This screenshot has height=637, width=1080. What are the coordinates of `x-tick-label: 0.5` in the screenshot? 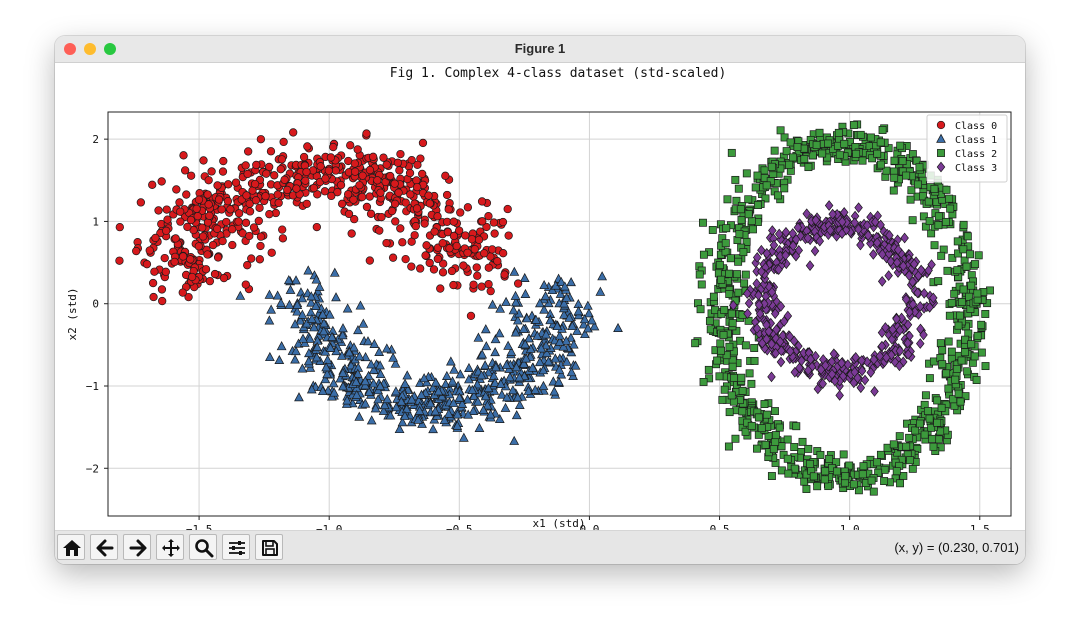 It's located at (720, 526).